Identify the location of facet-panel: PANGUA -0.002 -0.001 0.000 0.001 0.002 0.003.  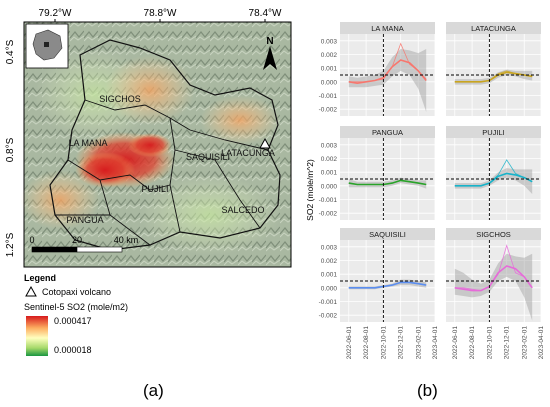
(377, 173).